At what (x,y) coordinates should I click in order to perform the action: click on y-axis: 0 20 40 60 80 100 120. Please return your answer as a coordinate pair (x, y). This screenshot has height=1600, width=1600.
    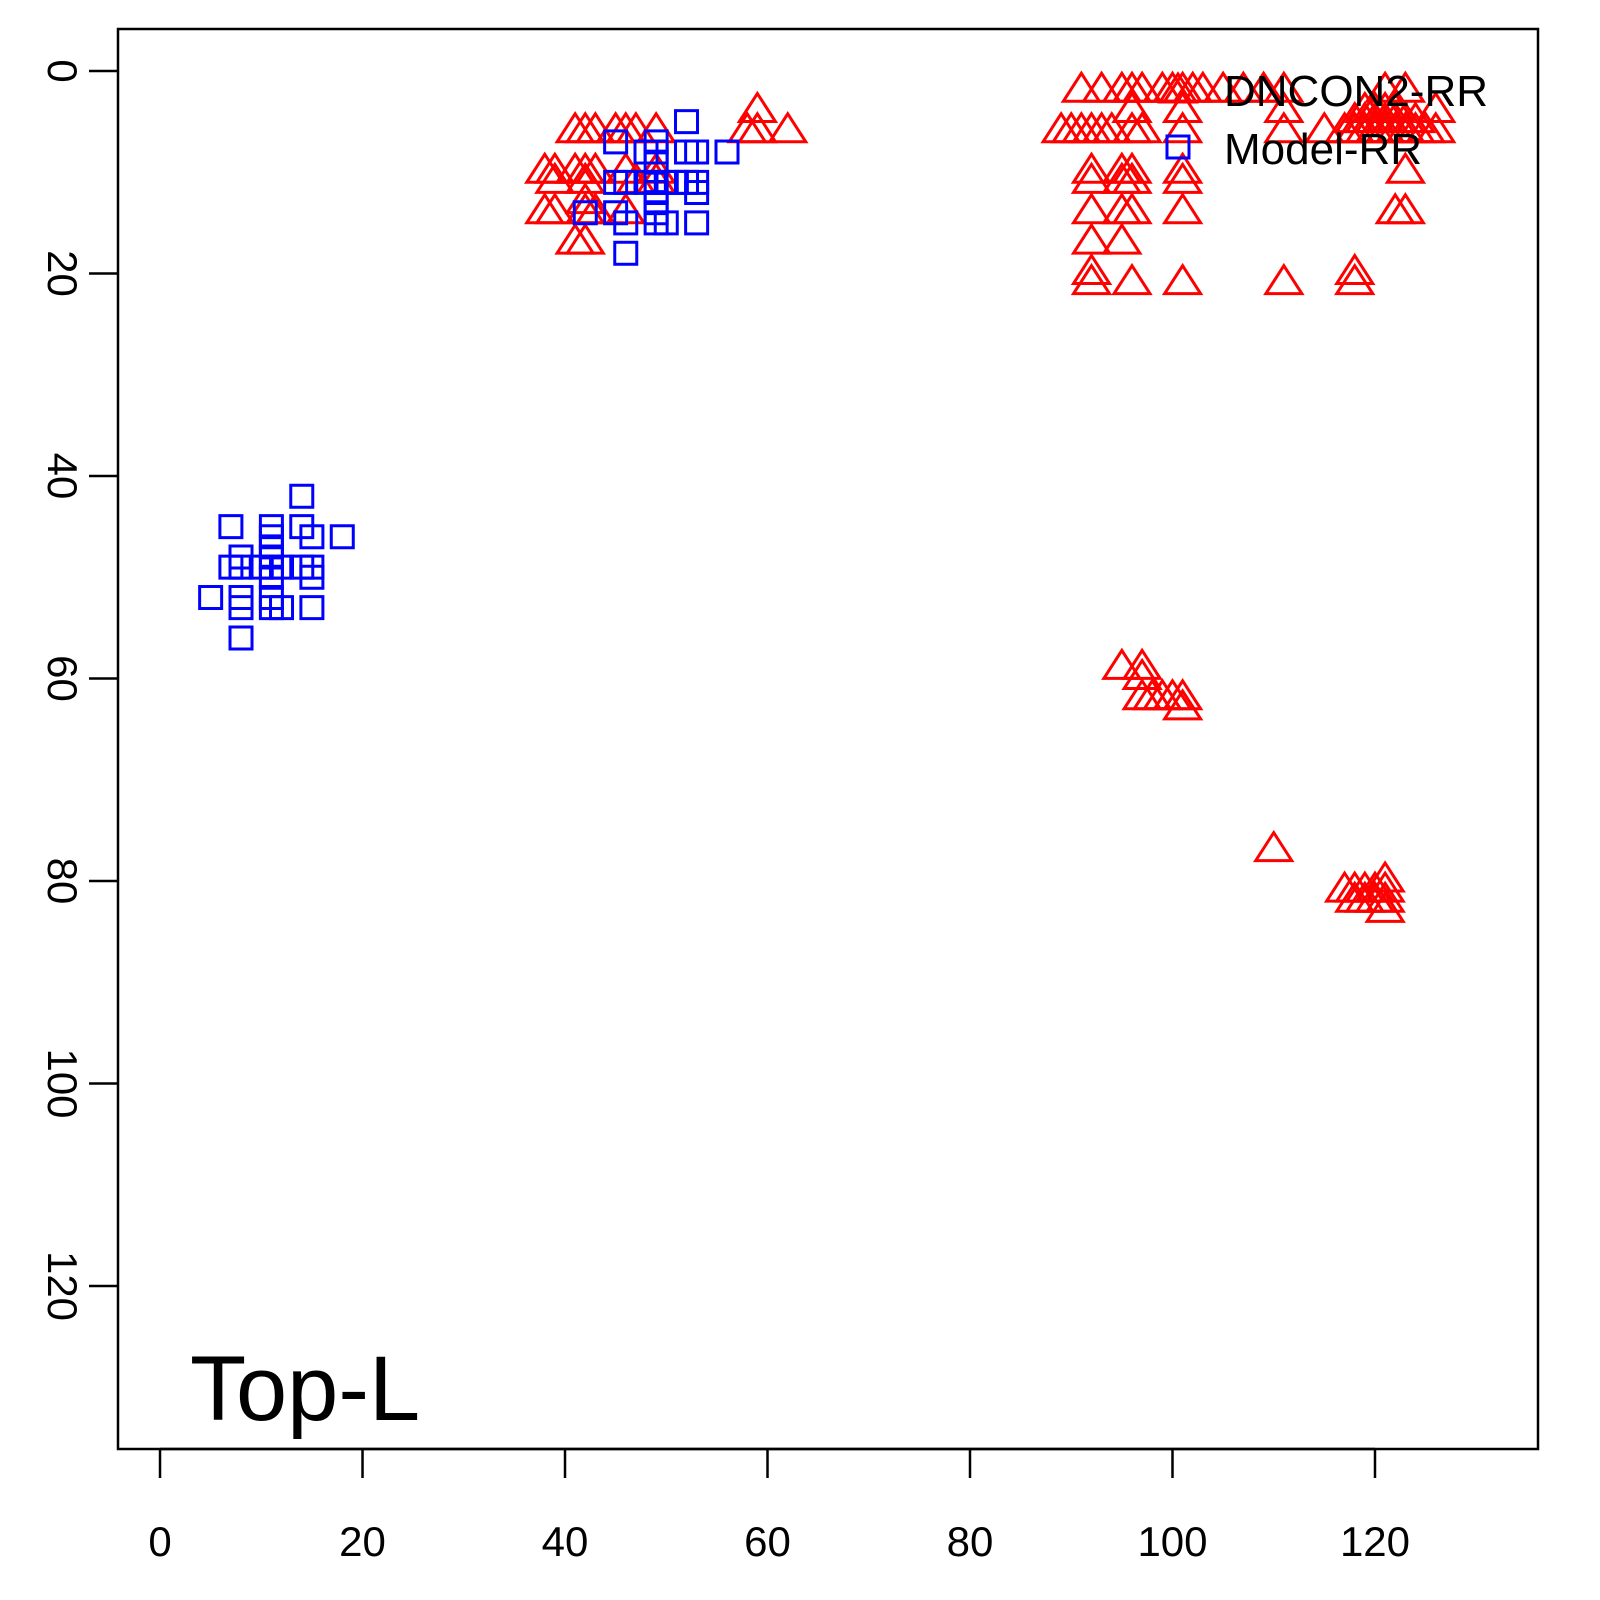
    Looking at the image, I should click on (78, 690).